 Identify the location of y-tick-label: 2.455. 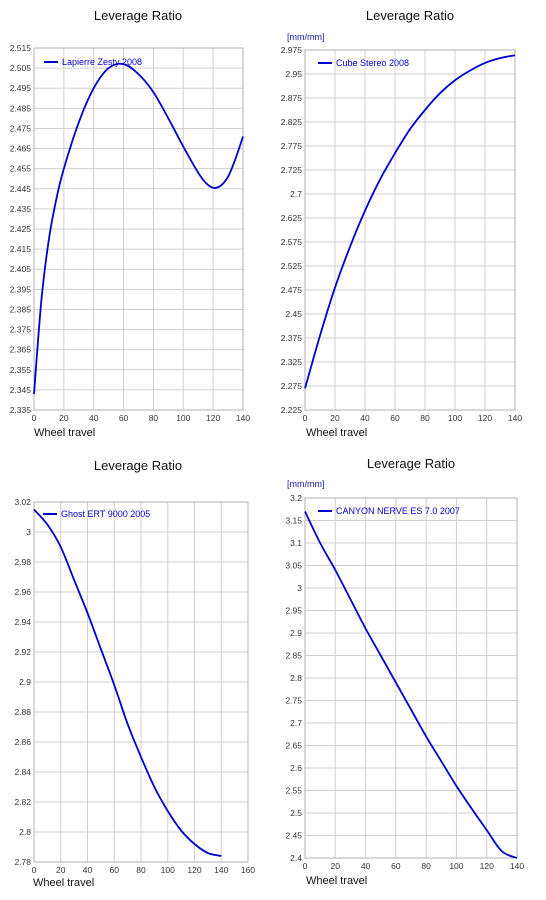
(21, 169).